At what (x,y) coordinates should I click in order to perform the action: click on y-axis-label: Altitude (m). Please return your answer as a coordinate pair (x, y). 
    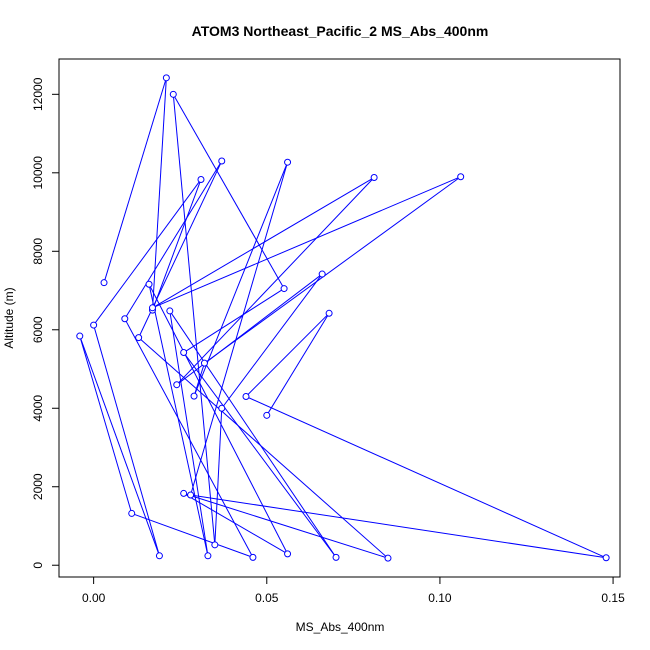
    Looking at the image, I should click on (9, 317).